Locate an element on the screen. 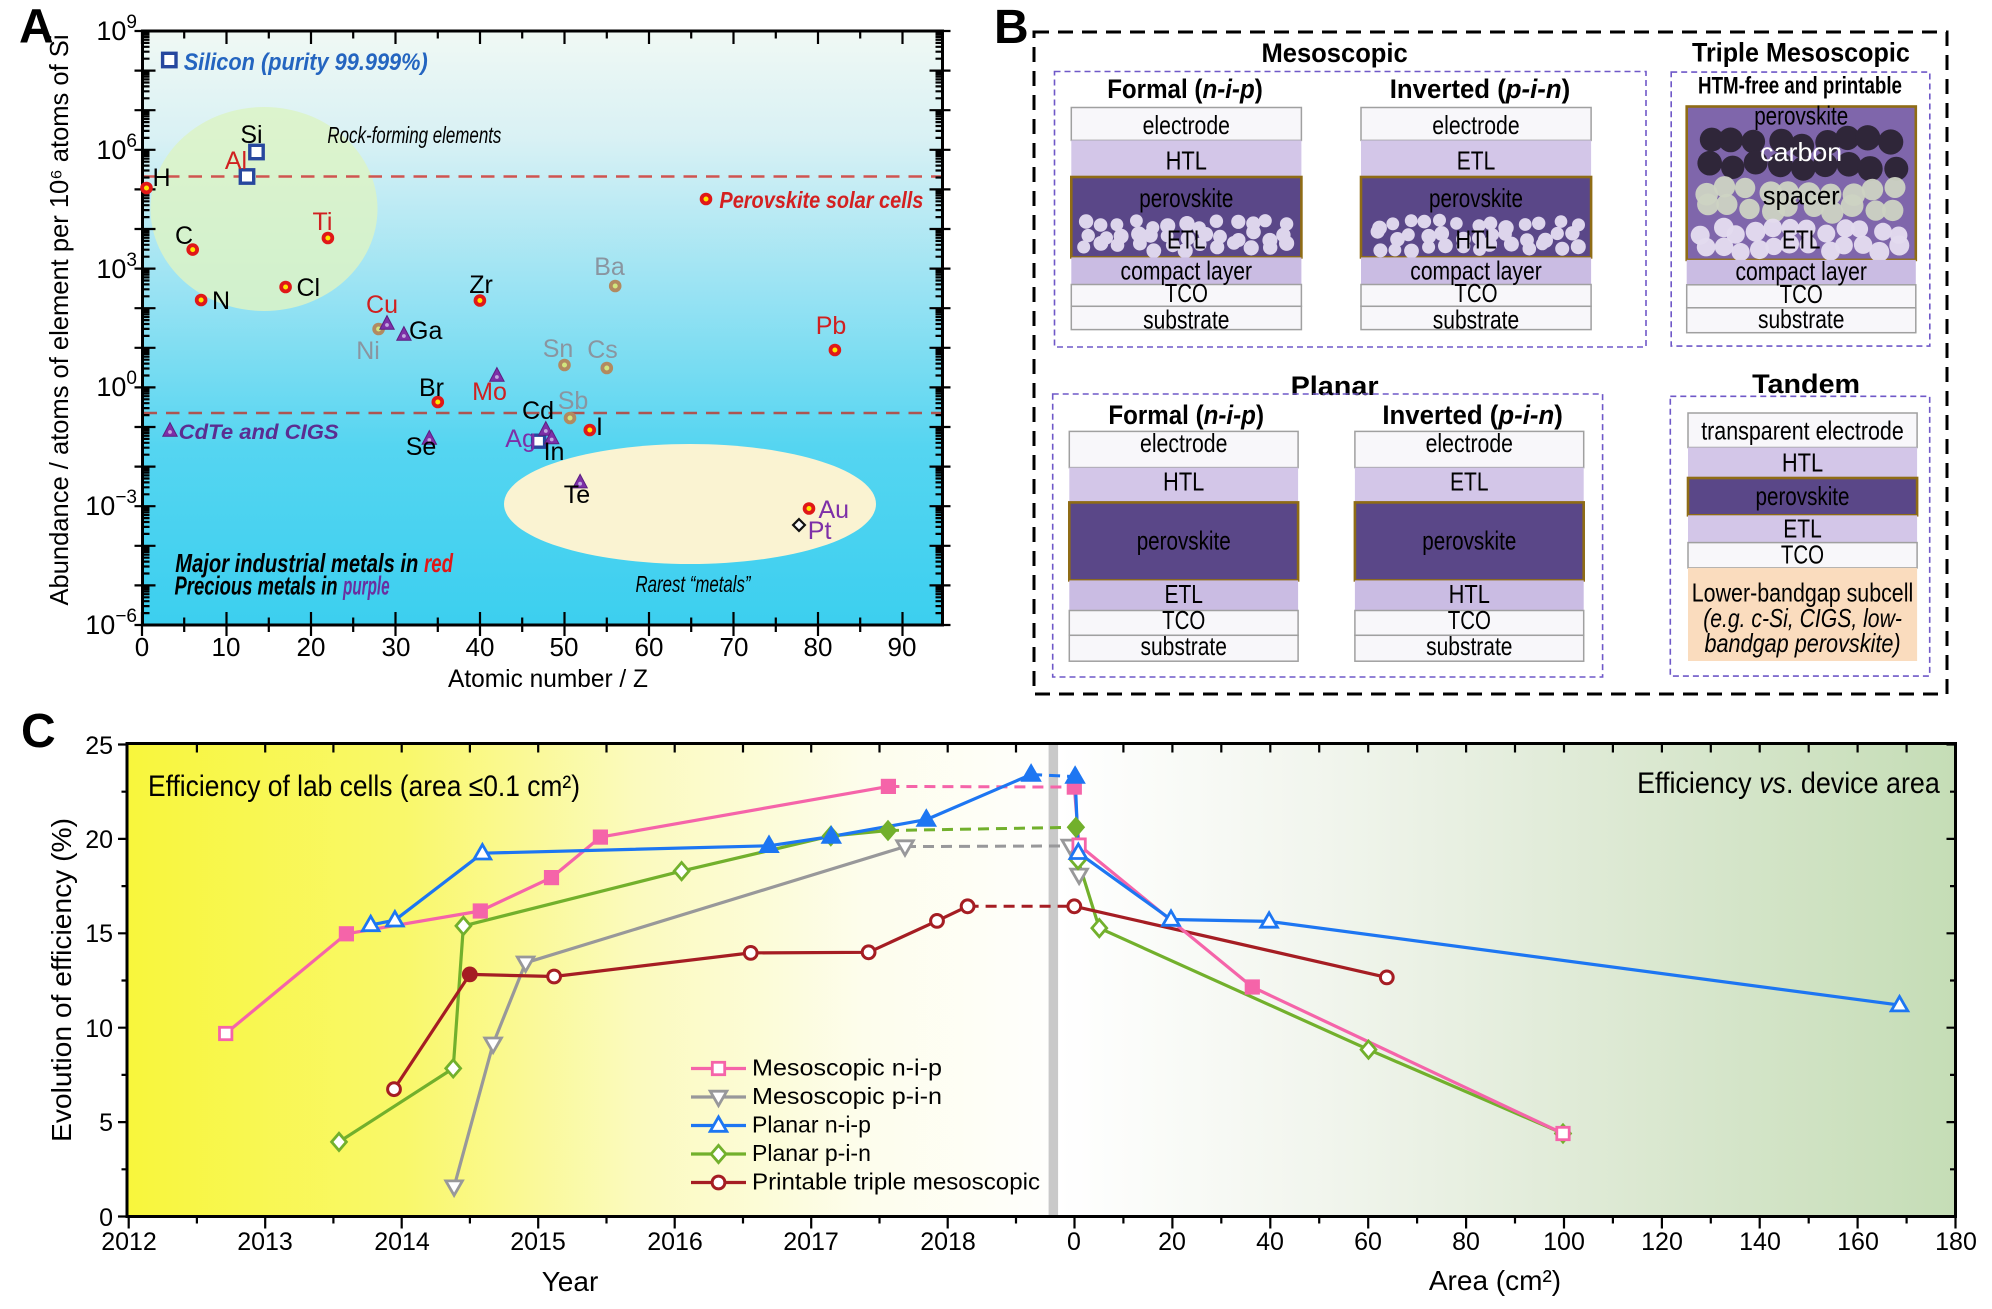  svg-text: Br is located at coordinates (431, 388).